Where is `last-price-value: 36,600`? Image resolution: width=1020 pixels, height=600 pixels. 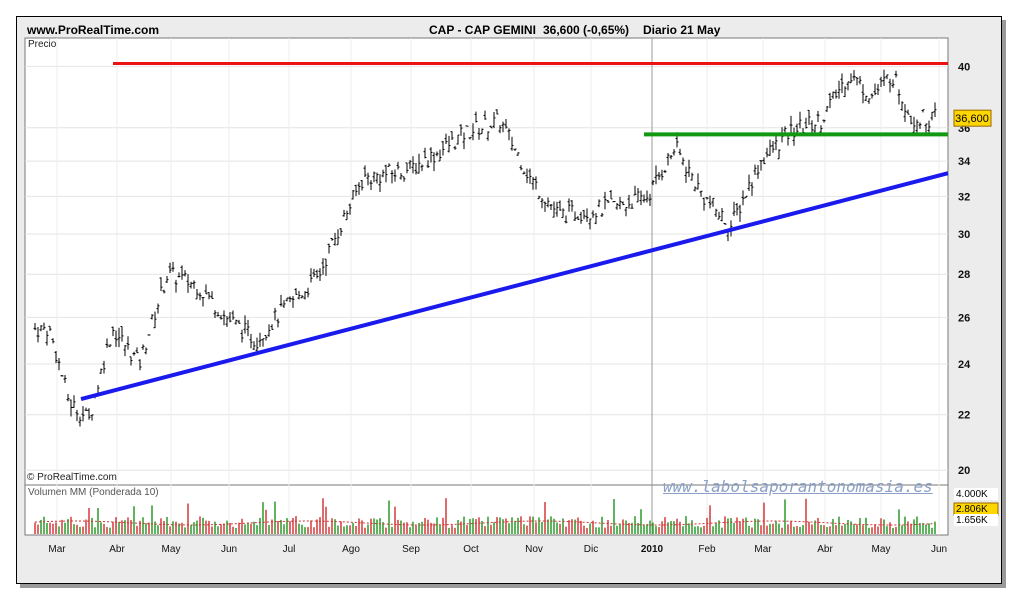 last-price-value: 36,600 is located at coordinates (972, 119).